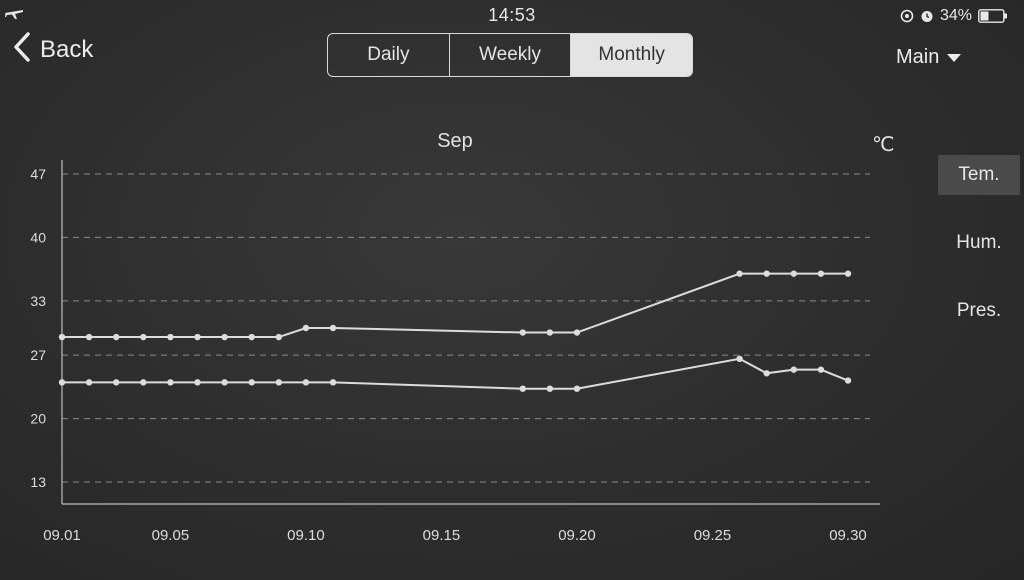 The width and height of the screenshot is (1024, 580). Describe the element at coordinates (22, 50) in the screenshot. I see `chevron-left-icon` at that location.